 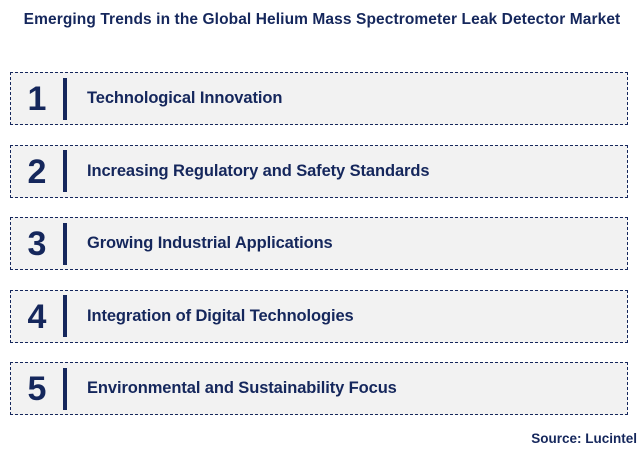 What do you see at coordinates (242, 388) in the screenshot?
I see `trend-label: Environmental and Sustainability Focus` at bounding box center [242, 388].